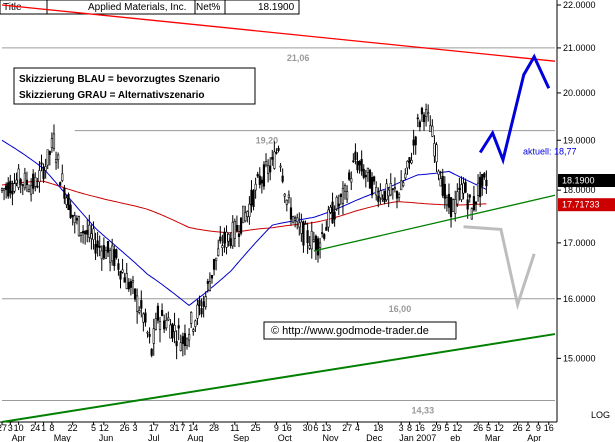 The height and width of the screenshot is (442, 615). I want to click on last-price-tag: 18.1900, so click(586, 180).